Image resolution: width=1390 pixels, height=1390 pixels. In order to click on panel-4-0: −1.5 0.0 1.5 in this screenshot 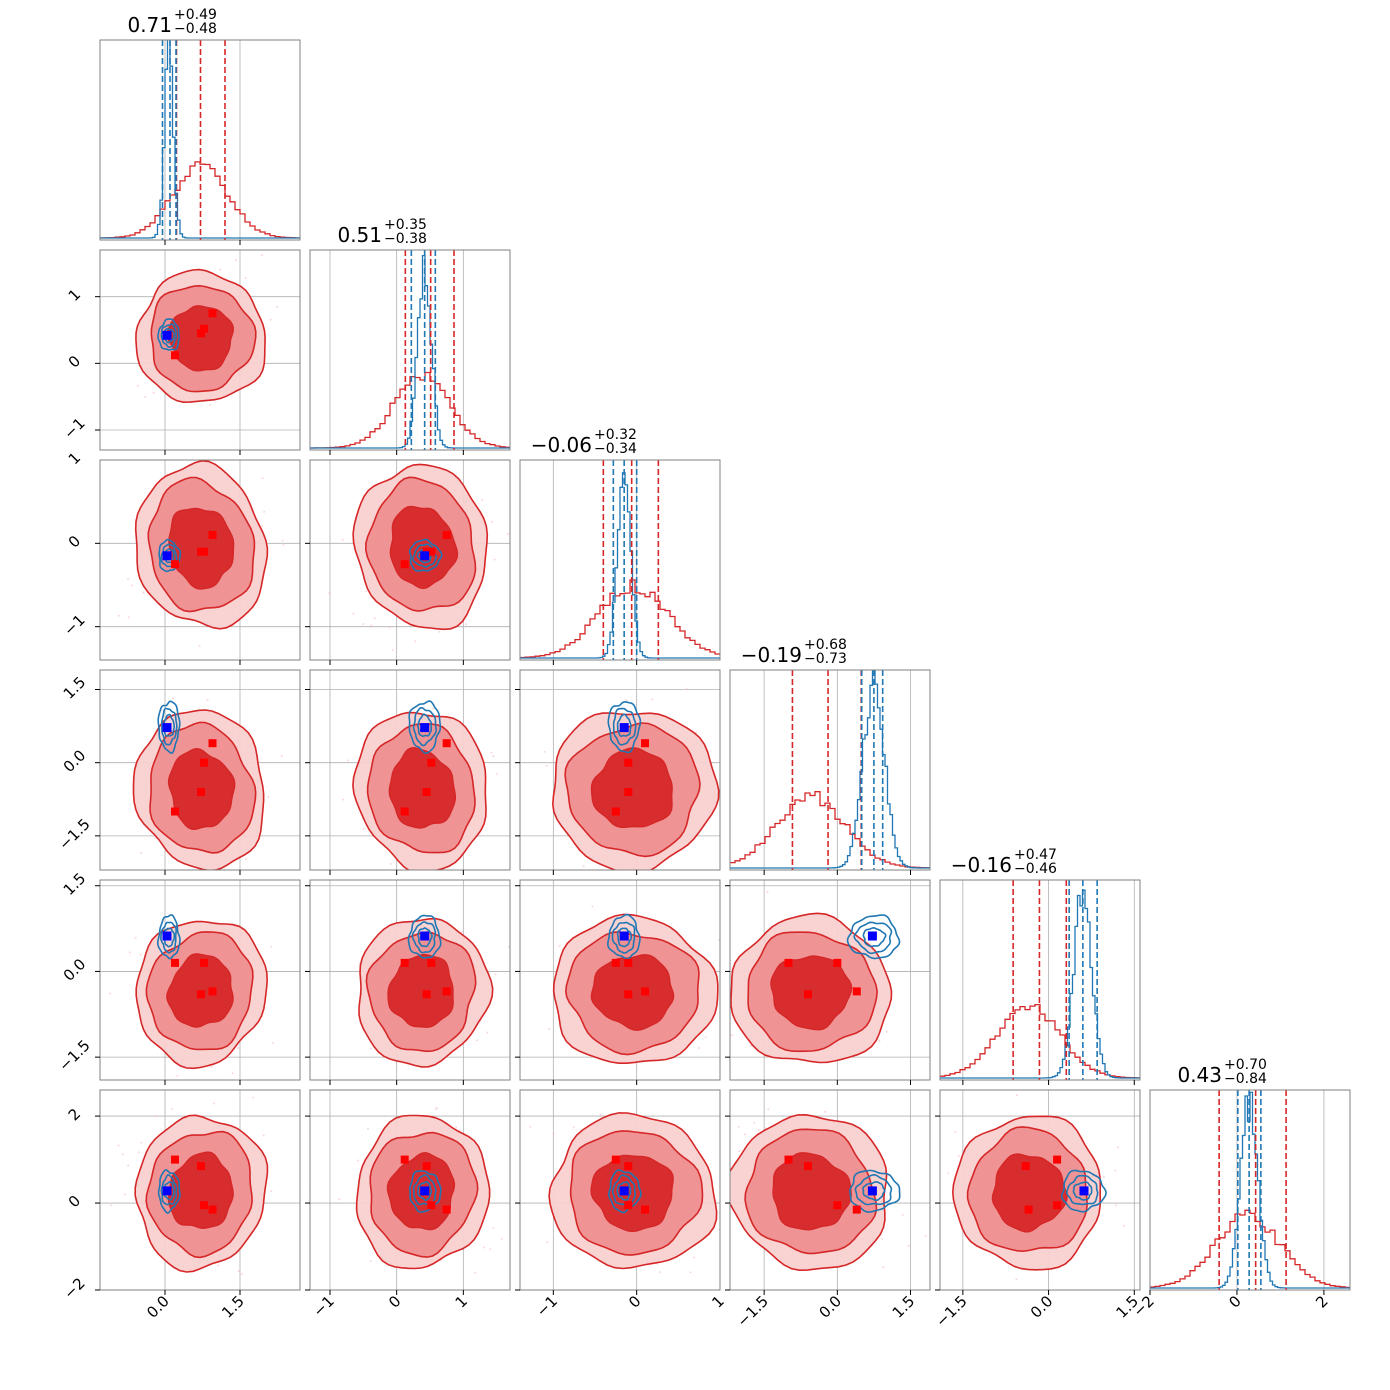, I will do `click(178, 977)`.